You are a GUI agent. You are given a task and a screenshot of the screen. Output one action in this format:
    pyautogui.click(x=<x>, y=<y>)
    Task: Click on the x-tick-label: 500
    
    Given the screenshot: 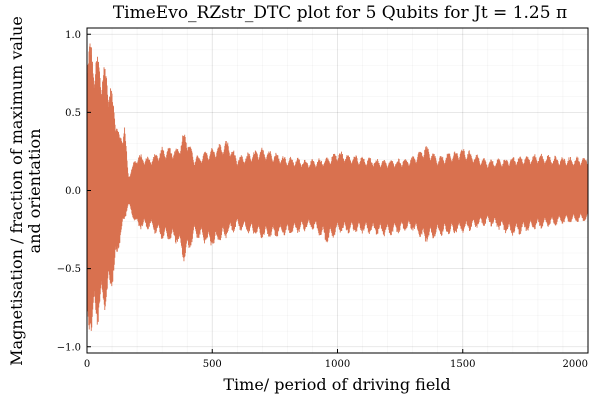 What is the action you would take?
    pyautogui.click(x=212, y=364)
    